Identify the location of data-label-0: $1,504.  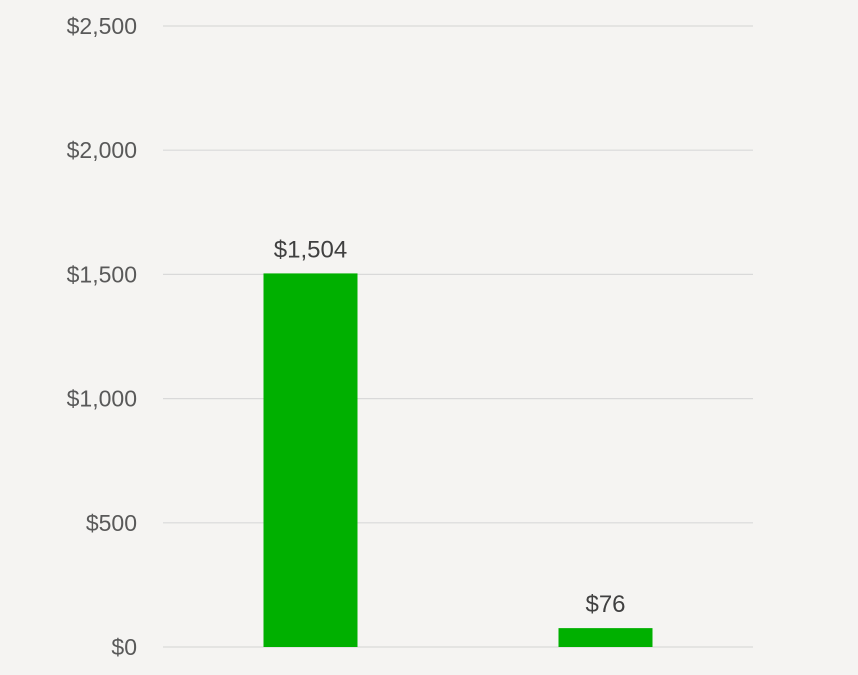
(310, 249).